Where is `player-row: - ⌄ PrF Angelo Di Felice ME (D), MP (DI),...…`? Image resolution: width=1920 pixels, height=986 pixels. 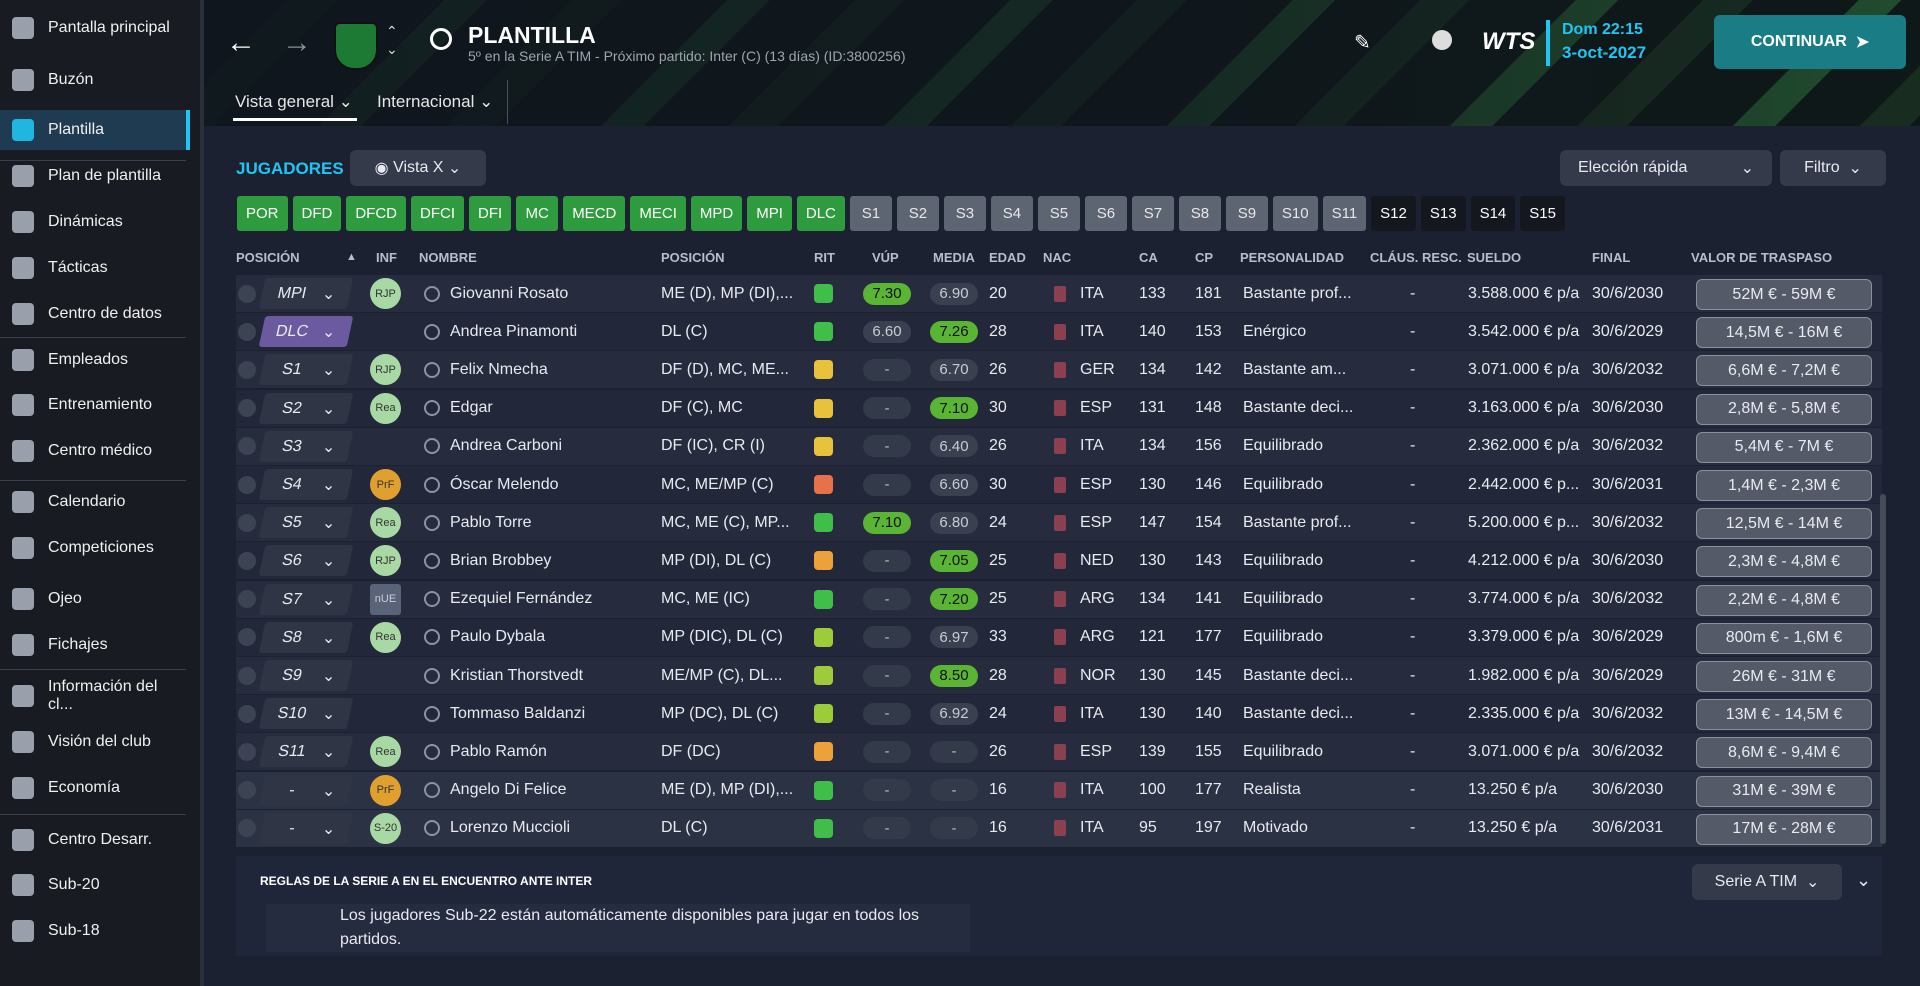 player-row: - ⌄ PrF Angelo Di Felice ME (D), MP (DI),...… is located at coordinates (1059, 790).